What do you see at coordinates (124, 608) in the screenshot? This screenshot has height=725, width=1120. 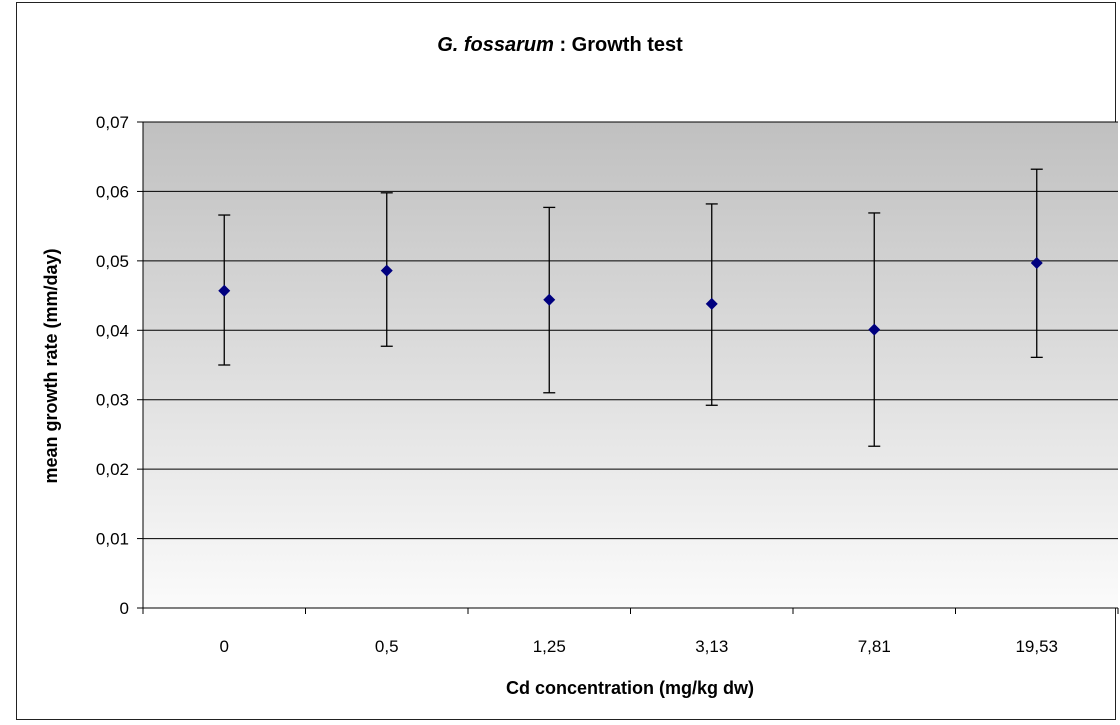 I see `y-tick-label: 0` at bounding box center [124, 608].